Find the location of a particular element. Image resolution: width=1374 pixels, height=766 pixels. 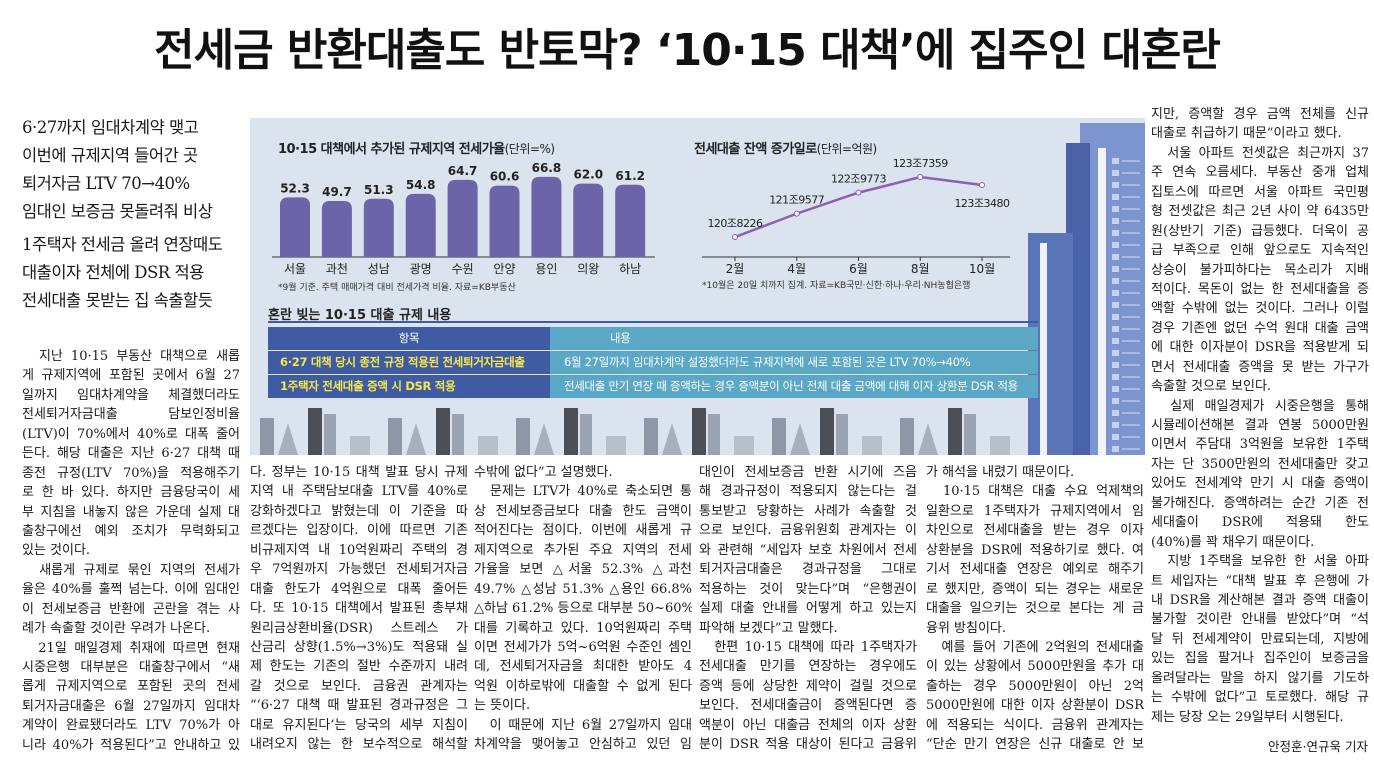

article-line: 퇴거자금대출은 경과규정을 그대로 is located at coordinates (808, 570).